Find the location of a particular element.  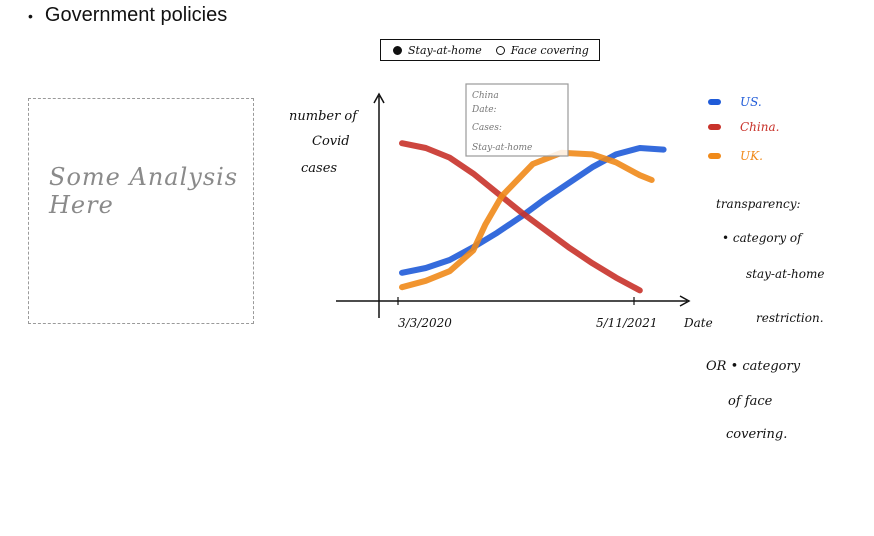

bullet-heading: • Government policies is located at coordinates (127, 15).